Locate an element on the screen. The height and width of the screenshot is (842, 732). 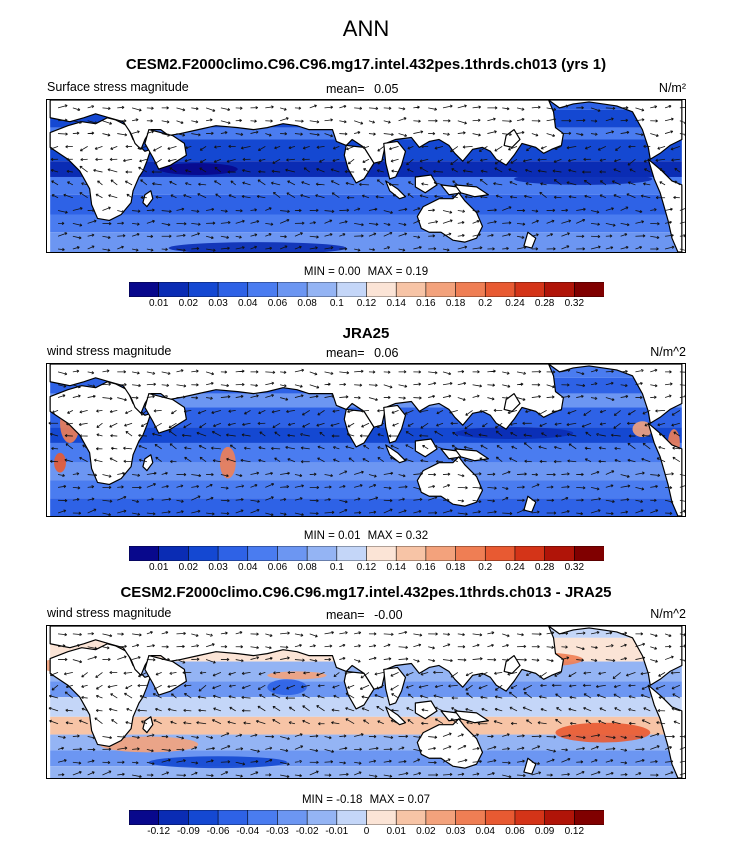
continent is located at coordinates (450, 743).